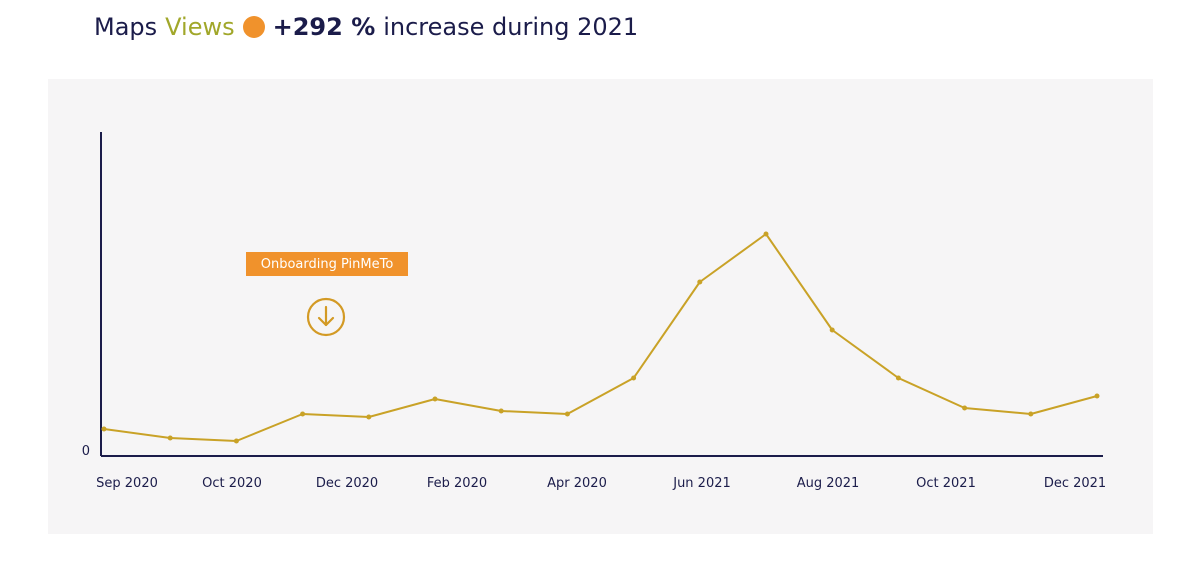  What do you see at coordinates (701, 483) in the screenshot?
I see `x-tick-label: Jun 2021` at bounding box center [701, 483].